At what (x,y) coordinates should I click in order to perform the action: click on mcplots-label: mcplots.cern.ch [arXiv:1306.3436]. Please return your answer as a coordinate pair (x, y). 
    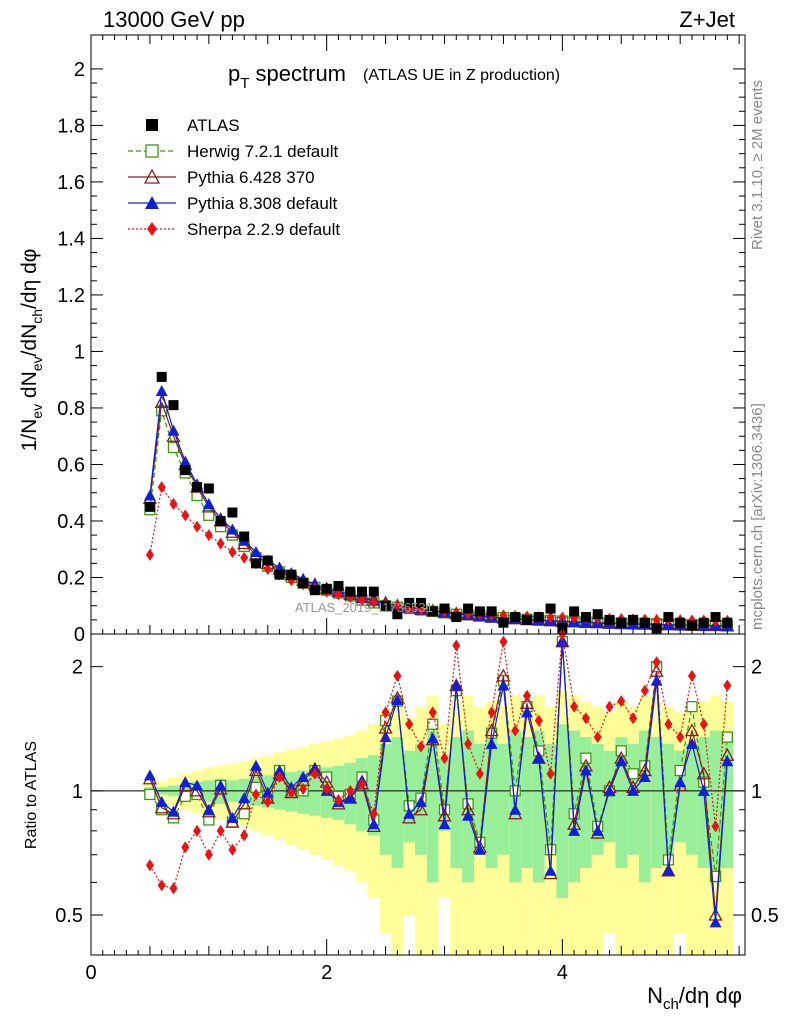
    Looking at the image, I should click on (757, 516).